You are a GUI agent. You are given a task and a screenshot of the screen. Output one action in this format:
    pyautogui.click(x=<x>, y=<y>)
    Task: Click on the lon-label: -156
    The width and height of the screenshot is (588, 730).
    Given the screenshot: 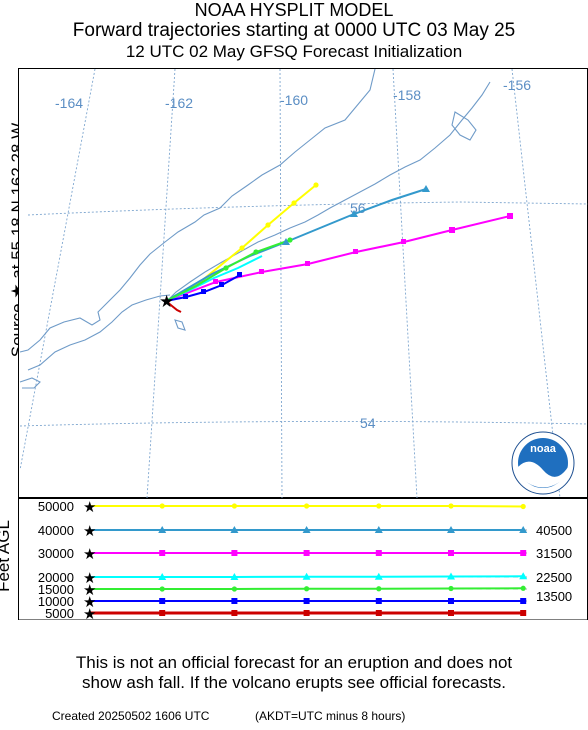 What is the action you would take?
    pyautogui.click(x=517, y=85)
    